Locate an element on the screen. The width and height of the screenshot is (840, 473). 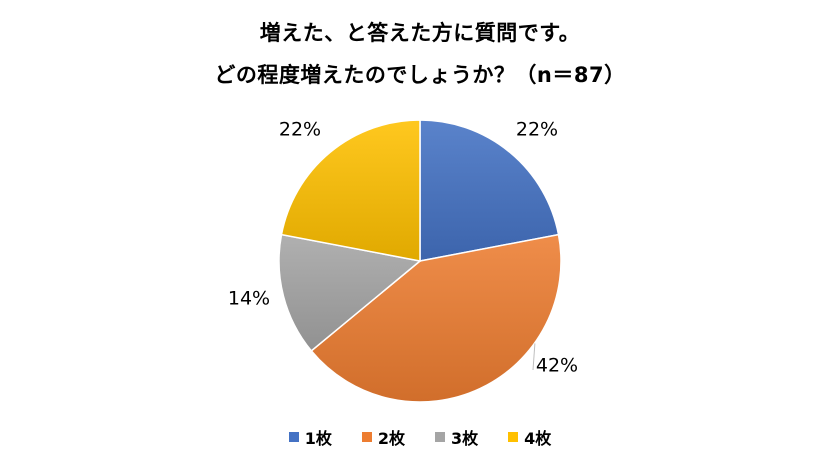
legend-label-2: 2枚 is located at coordinates (391, 438).